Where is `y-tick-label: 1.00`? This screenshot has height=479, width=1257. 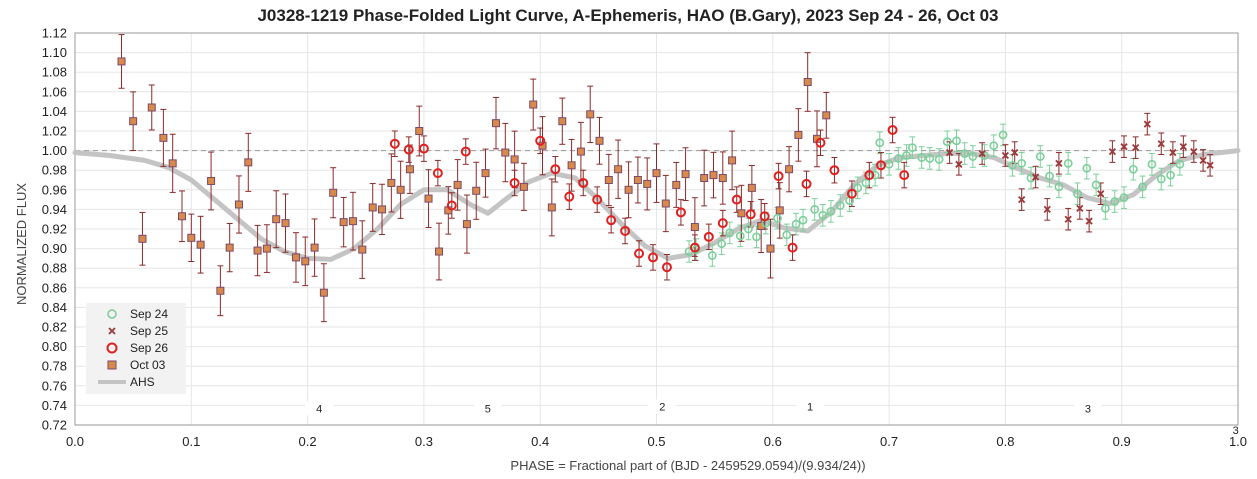 y-tick-label: 1.00 is located at coordinates (54, 150).